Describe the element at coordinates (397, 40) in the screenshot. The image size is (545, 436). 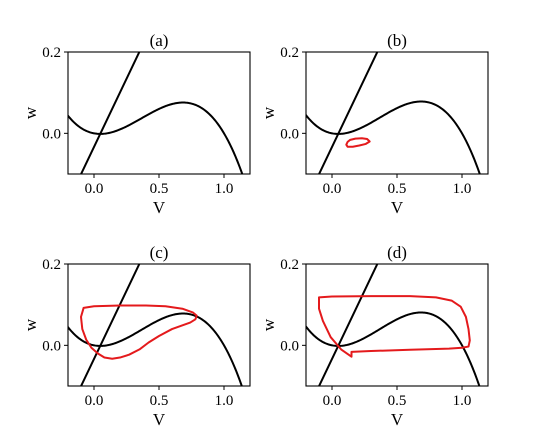
I see `panel-title: (b)` at that location.